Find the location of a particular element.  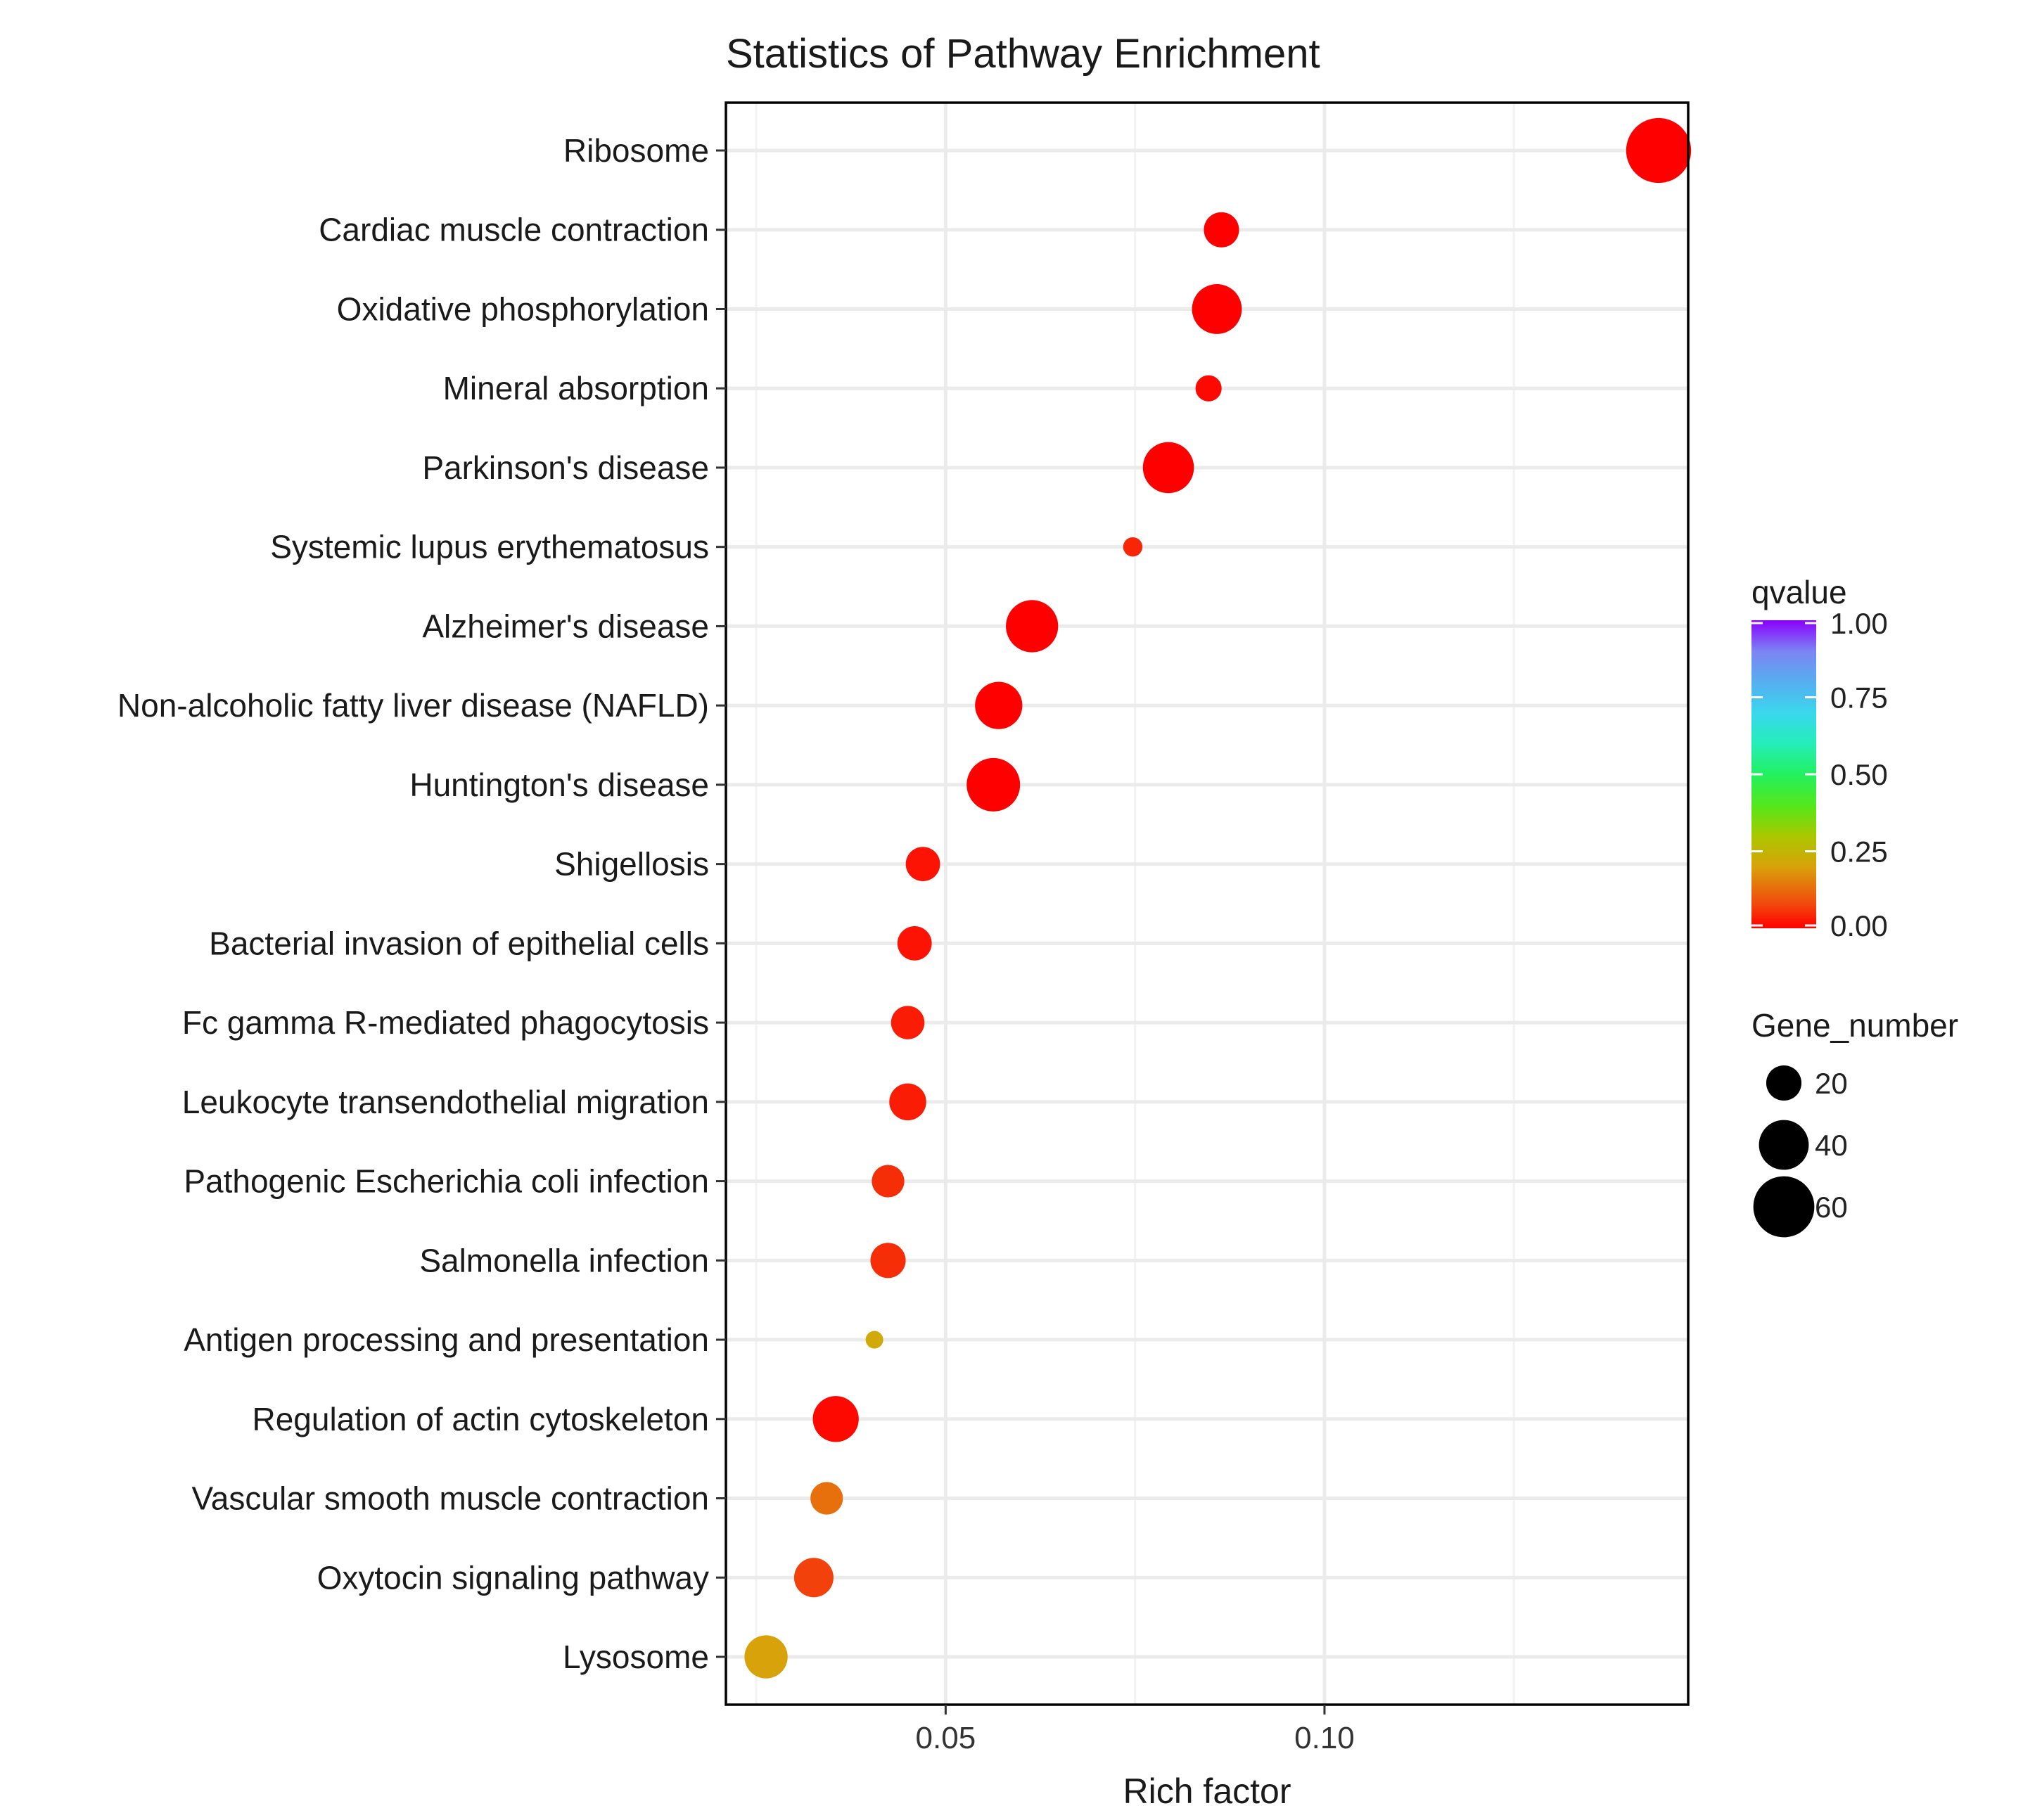

y-tick-label: Parkinson's disease is located at coordinates (565, 467).